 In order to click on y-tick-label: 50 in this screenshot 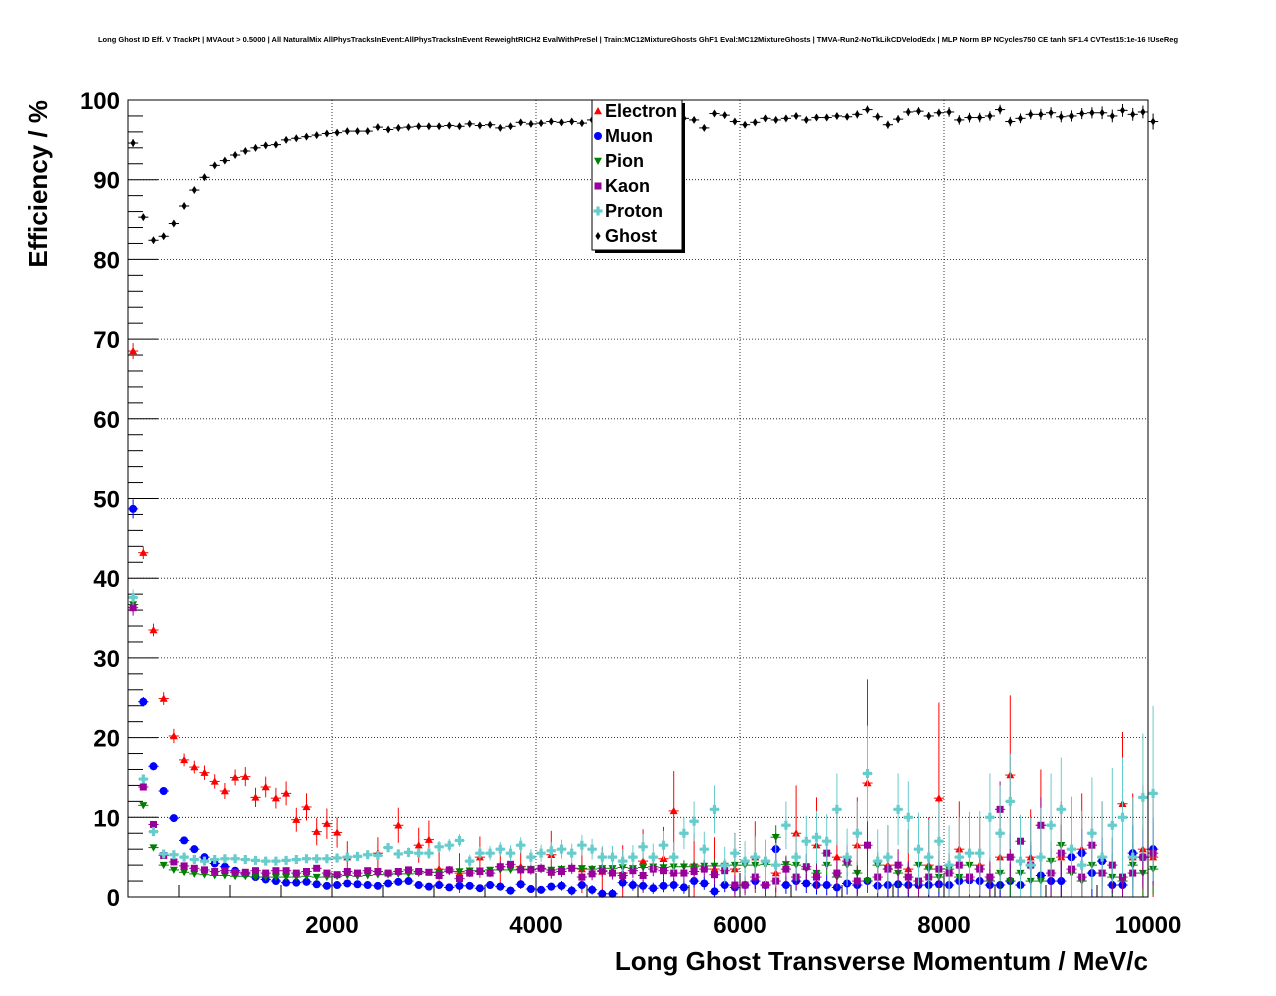, I will do `click(106, 500)`.